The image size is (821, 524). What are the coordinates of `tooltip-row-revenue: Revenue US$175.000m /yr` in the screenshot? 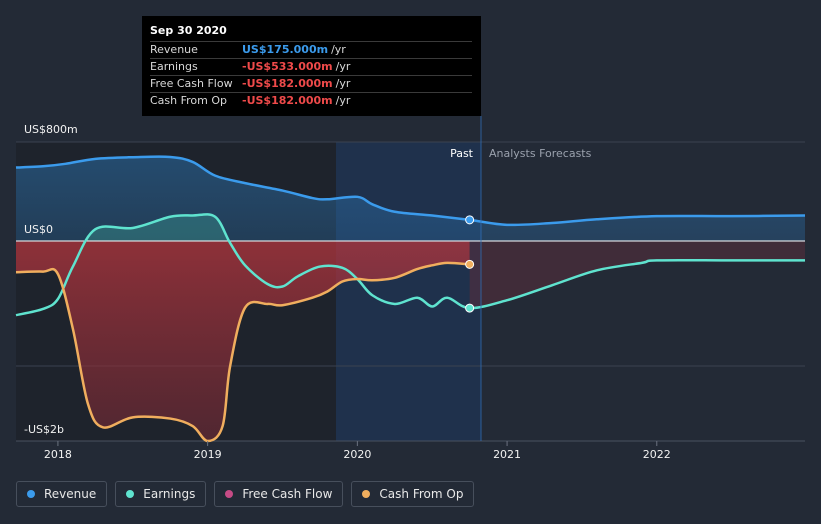 It's located at (311, 49).